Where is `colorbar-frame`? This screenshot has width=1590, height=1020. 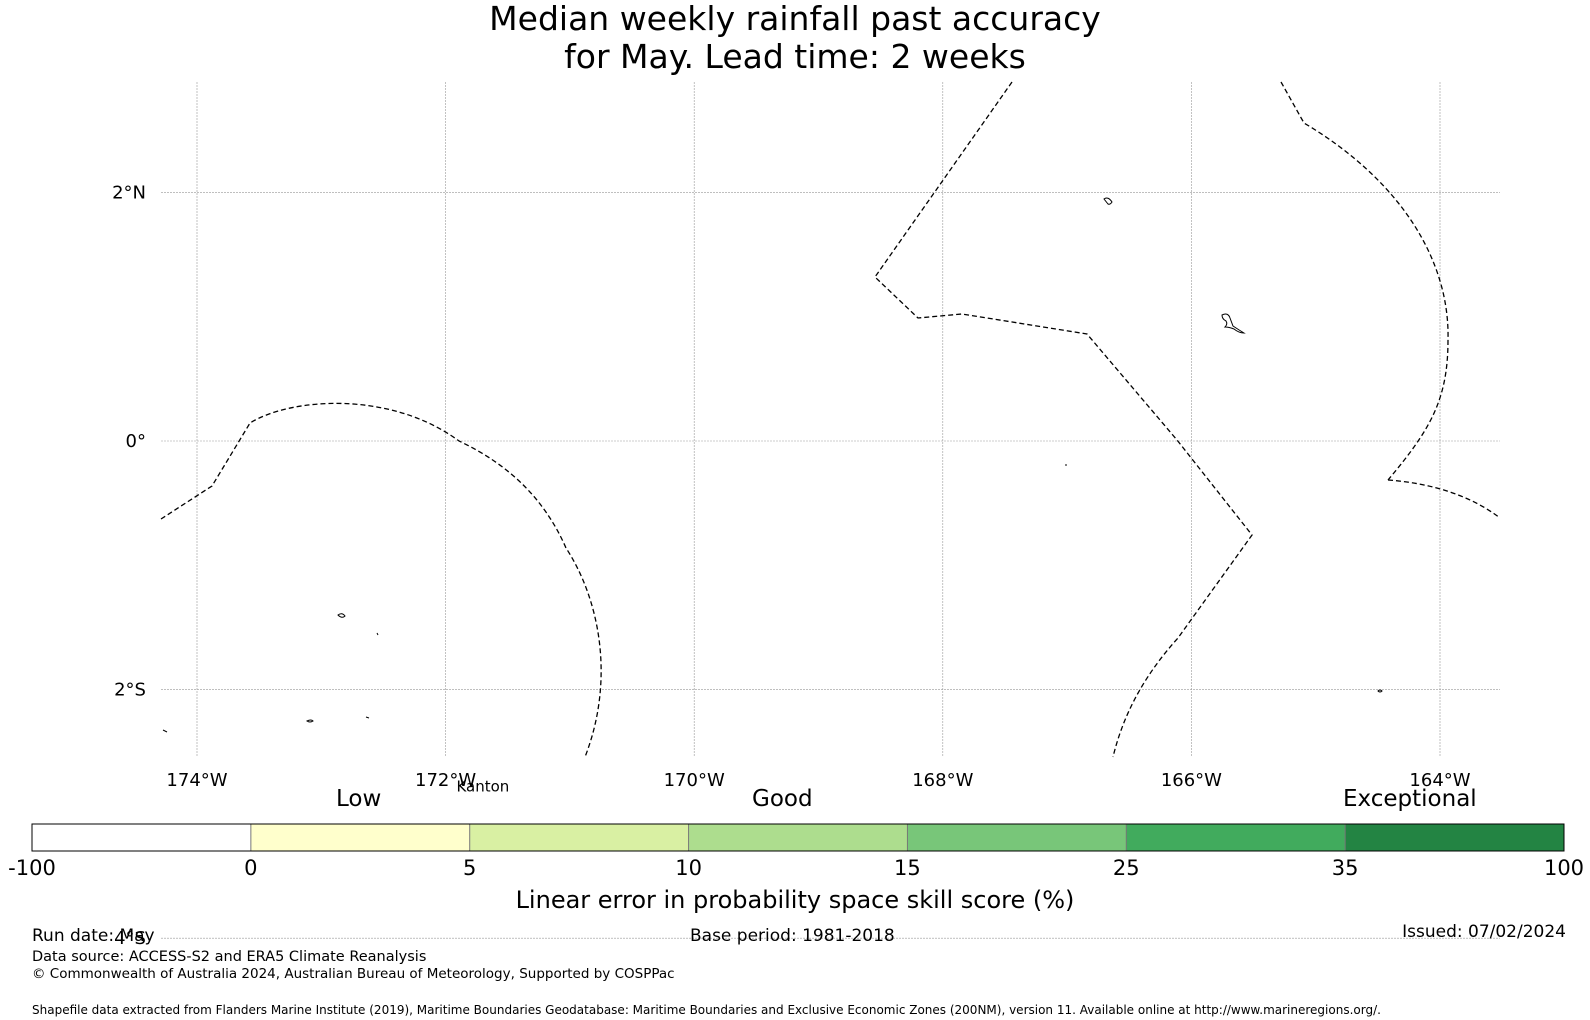 colorbar-frame is located at coordinates (798, 837).